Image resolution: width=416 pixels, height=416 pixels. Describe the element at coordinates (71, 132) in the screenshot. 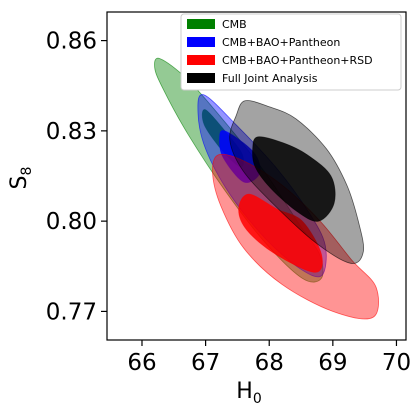

I see `y-tick-label: 0.83` at that location.